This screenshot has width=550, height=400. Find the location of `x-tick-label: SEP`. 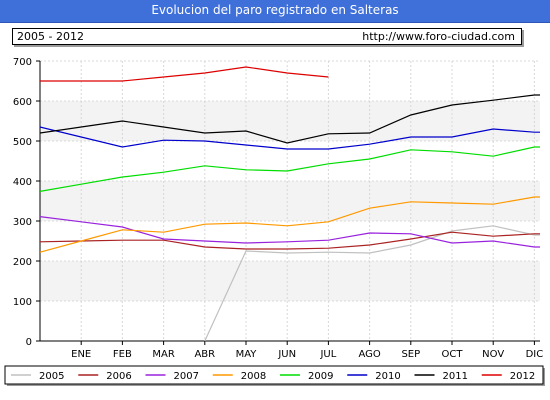

x-tick-label: SEP is located at coordinates (410, 354).